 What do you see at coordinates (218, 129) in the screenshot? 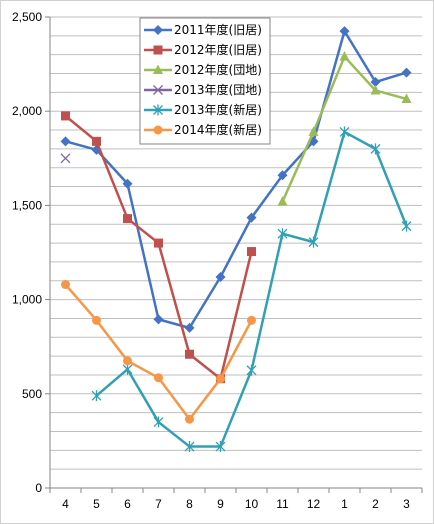
I see `legend-label: 2014年度(新居)` at bounding box center [218, 129].